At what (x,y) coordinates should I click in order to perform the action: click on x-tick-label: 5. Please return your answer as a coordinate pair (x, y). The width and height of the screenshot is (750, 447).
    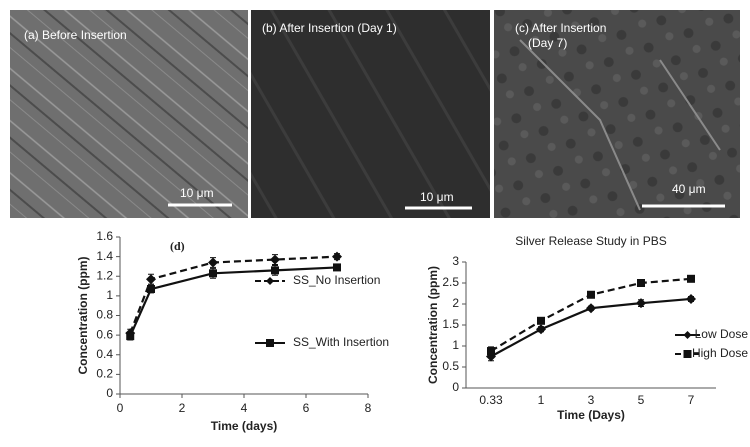
    Looking at the image, I should click on (641, 400).